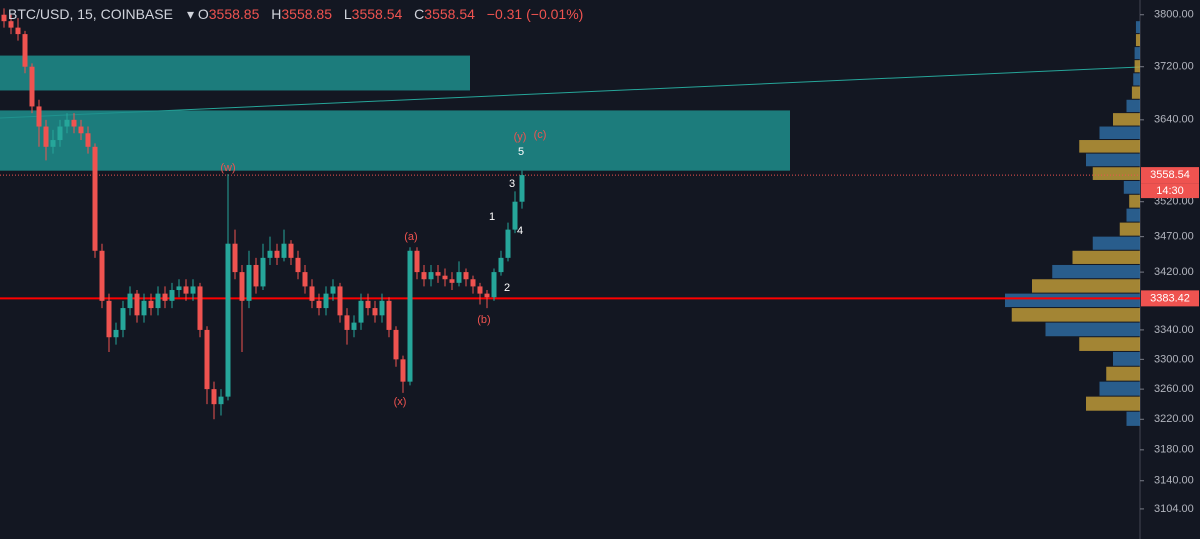  Describe the element at coordinates (227, 168) in the screenshot. I see `wave-label: (w)` at that location.